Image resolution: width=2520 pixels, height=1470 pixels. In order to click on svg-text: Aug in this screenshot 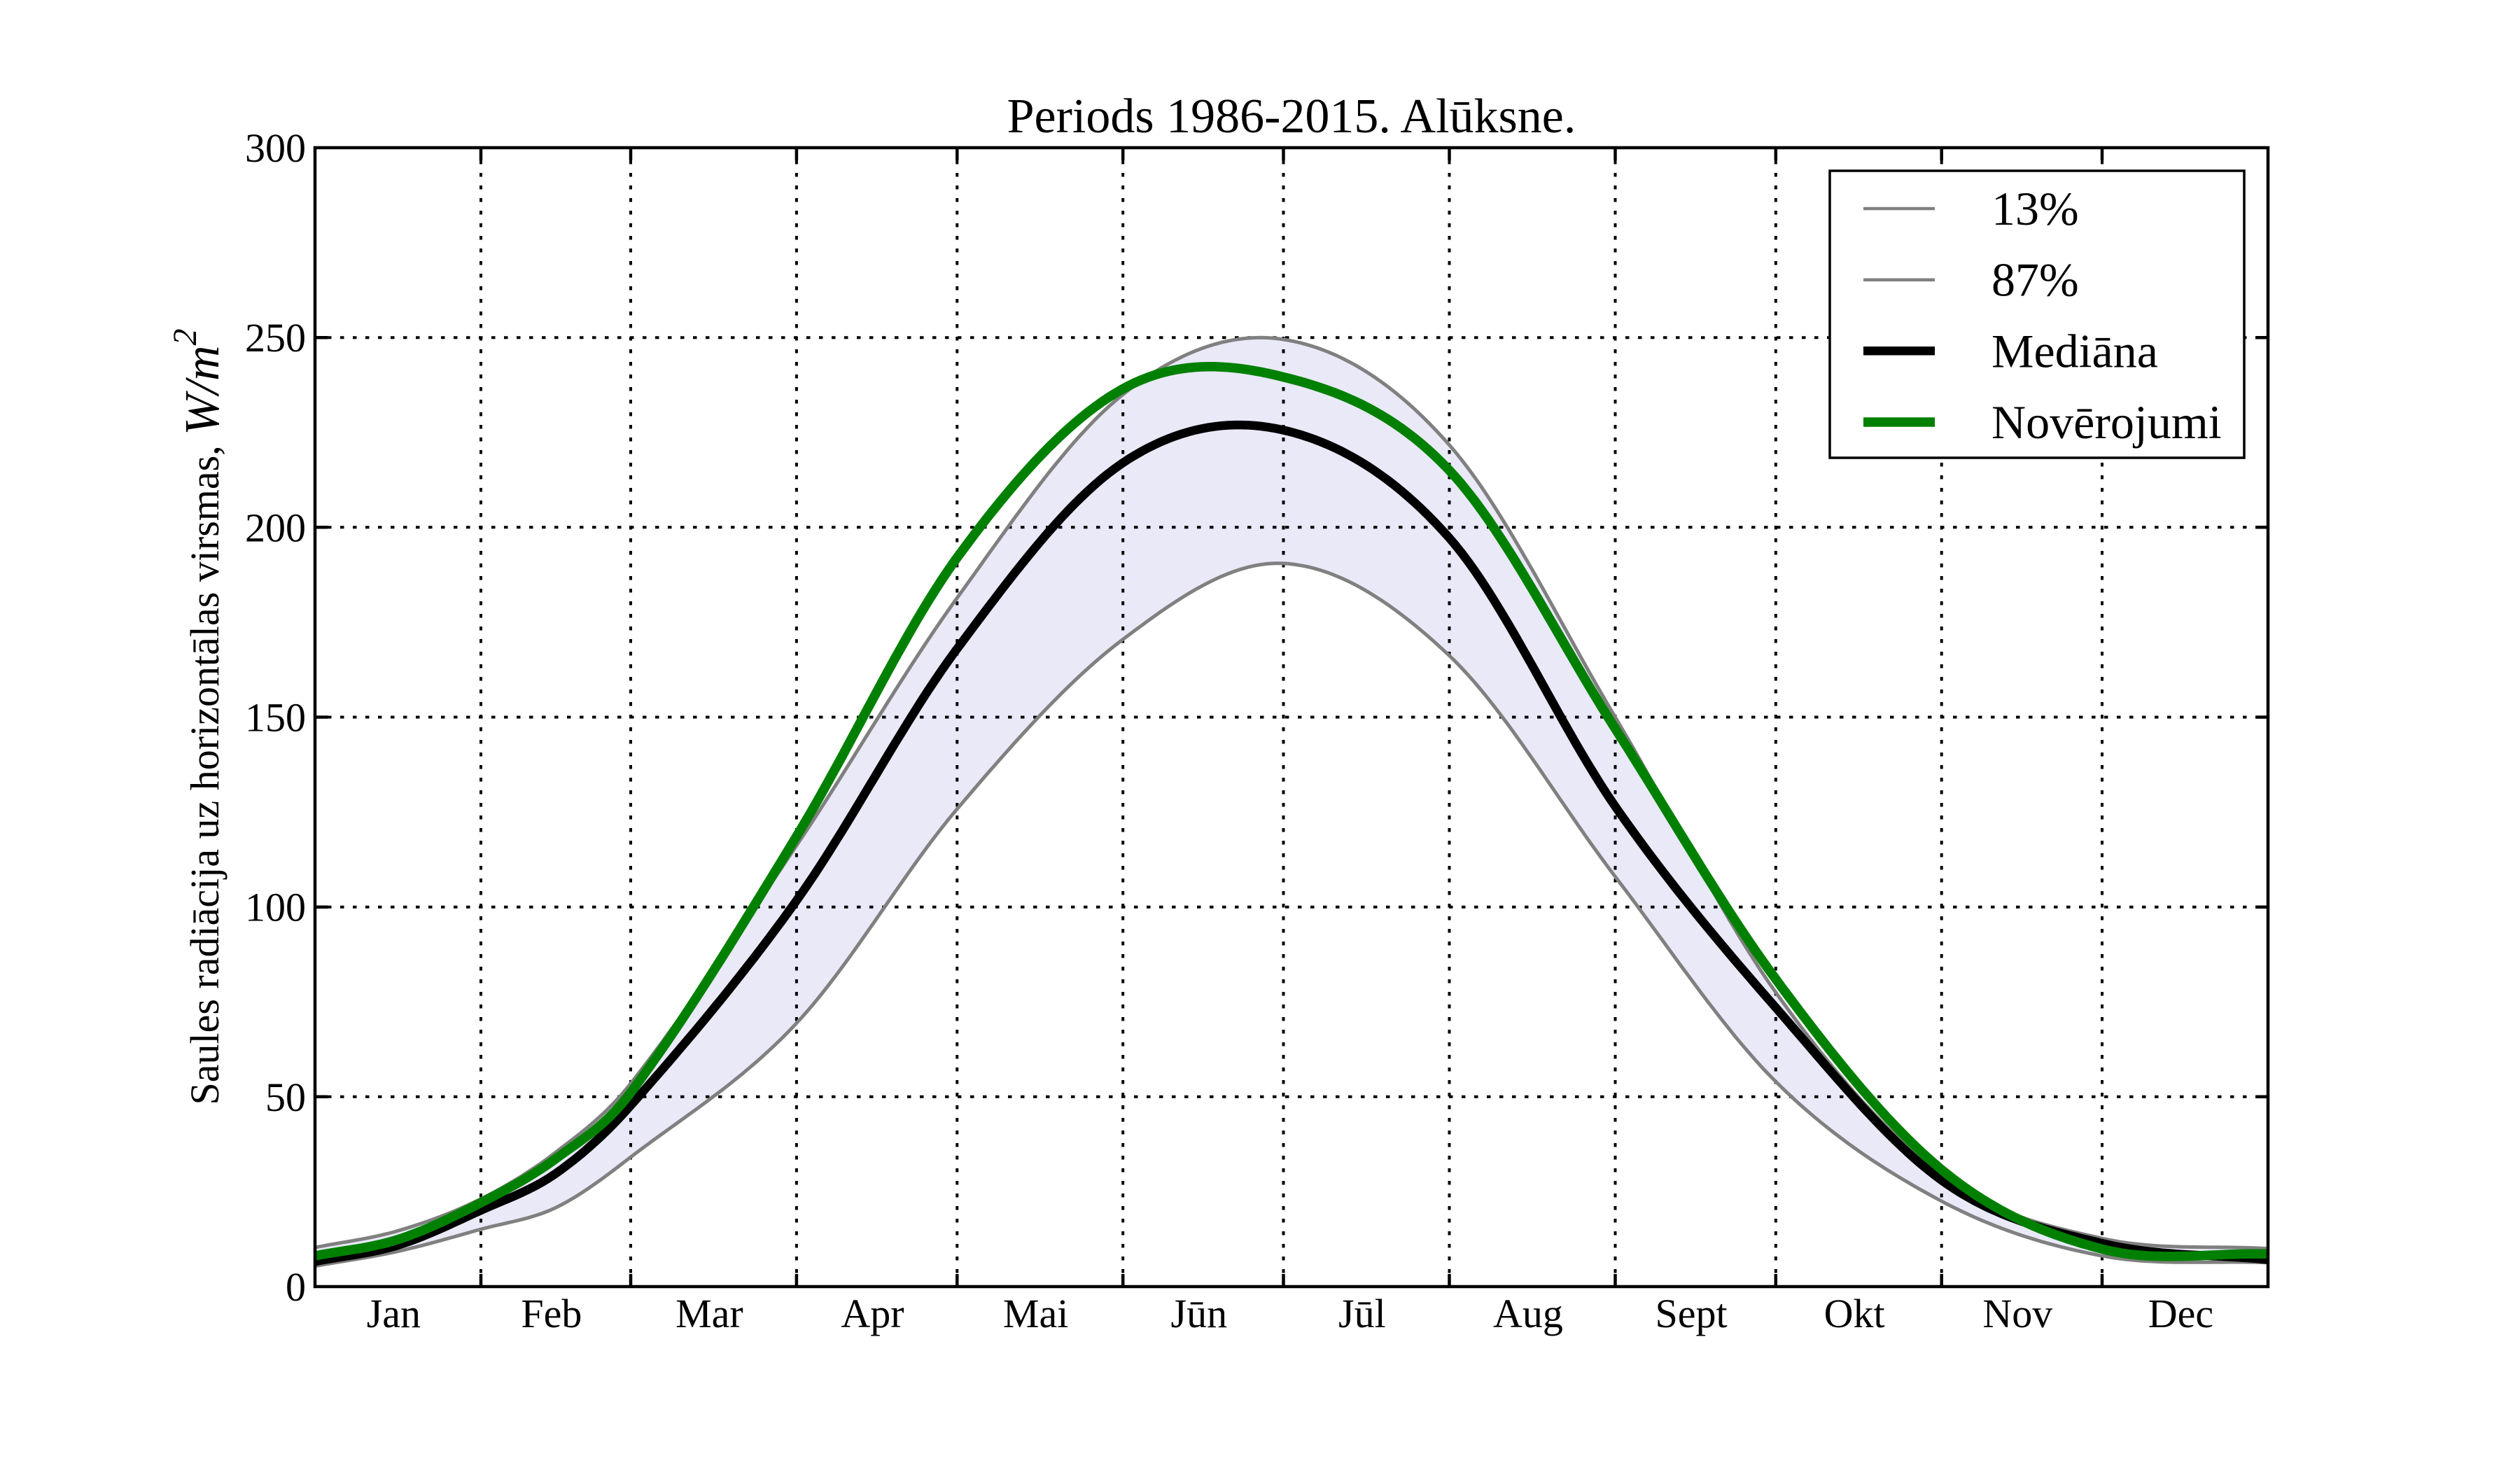, I will do `click(1528, 1313)`.